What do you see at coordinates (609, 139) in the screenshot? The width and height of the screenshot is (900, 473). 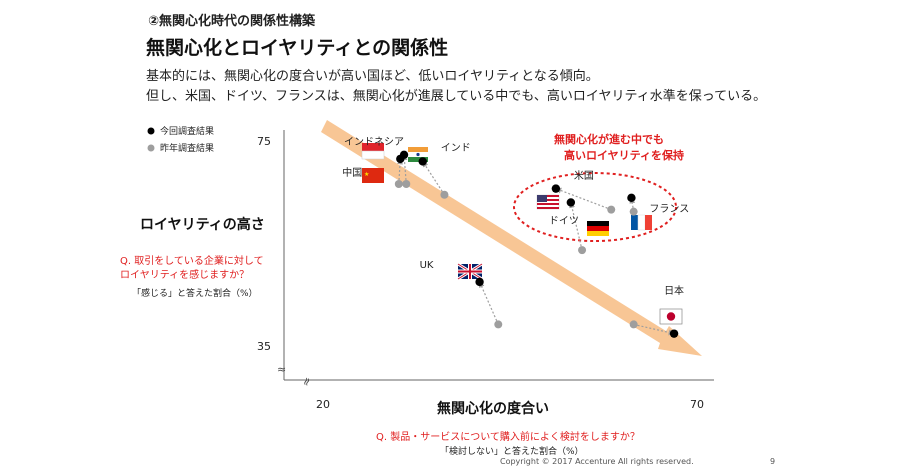 I see `callout-line-1: 無関心化が進む中でも` at bounding box center [609, 139].